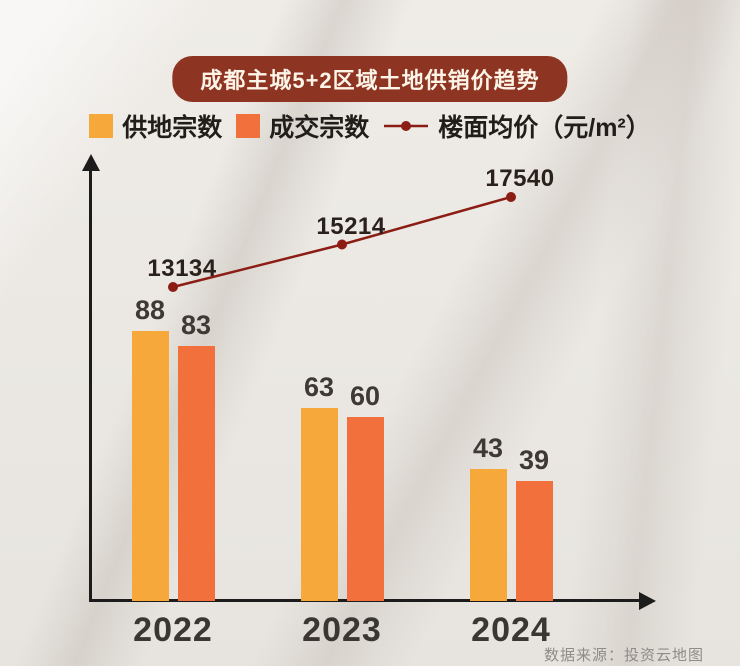 The height and width of the screenshot is (666, 740). I want to click on legend-item-sold: 成交宗数, so click(302, 126).